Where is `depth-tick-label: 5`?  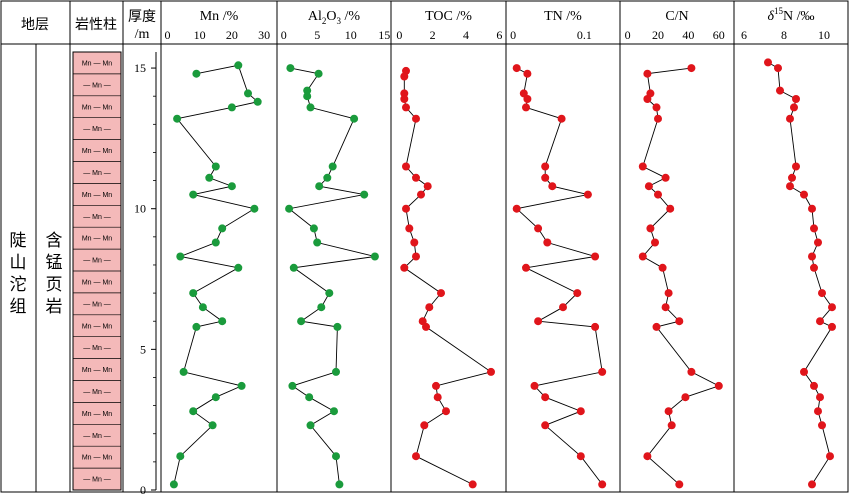
depth-tick-label: 5 is located at coordinates (143, 349).